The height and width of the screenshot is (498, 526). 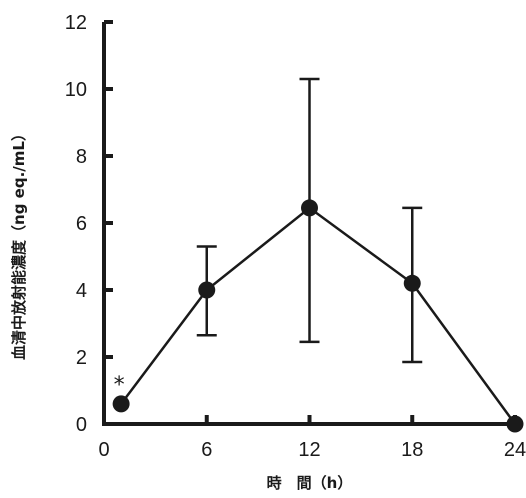 What do you see at coordinates (309, 450) in the screenshot?
I see `x-tick-label: 12` at bounding box center [309, 450].